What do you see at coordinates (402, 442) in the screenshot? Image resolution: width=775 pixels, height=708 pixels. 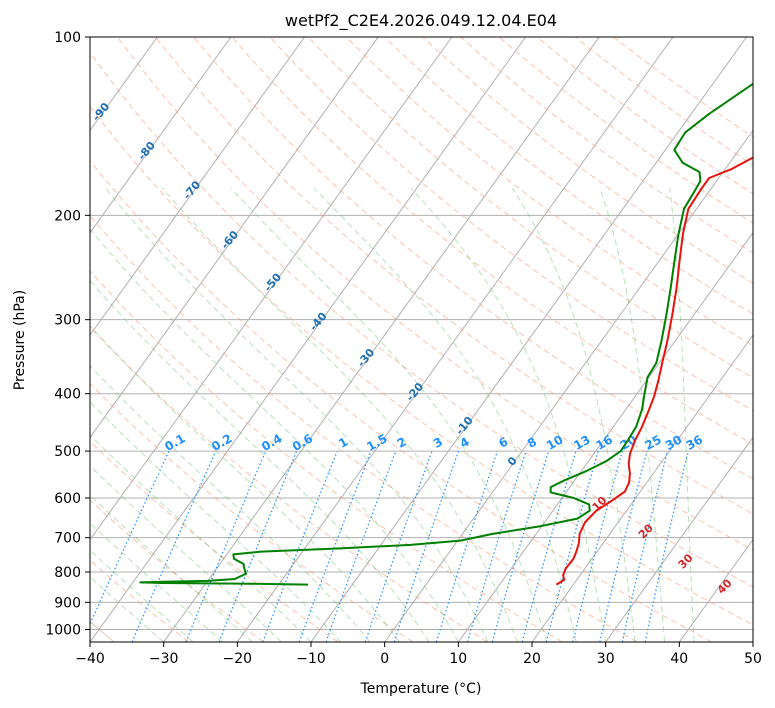 I see `mixing-ratio-label: 2` at bounding box center [402, 442].